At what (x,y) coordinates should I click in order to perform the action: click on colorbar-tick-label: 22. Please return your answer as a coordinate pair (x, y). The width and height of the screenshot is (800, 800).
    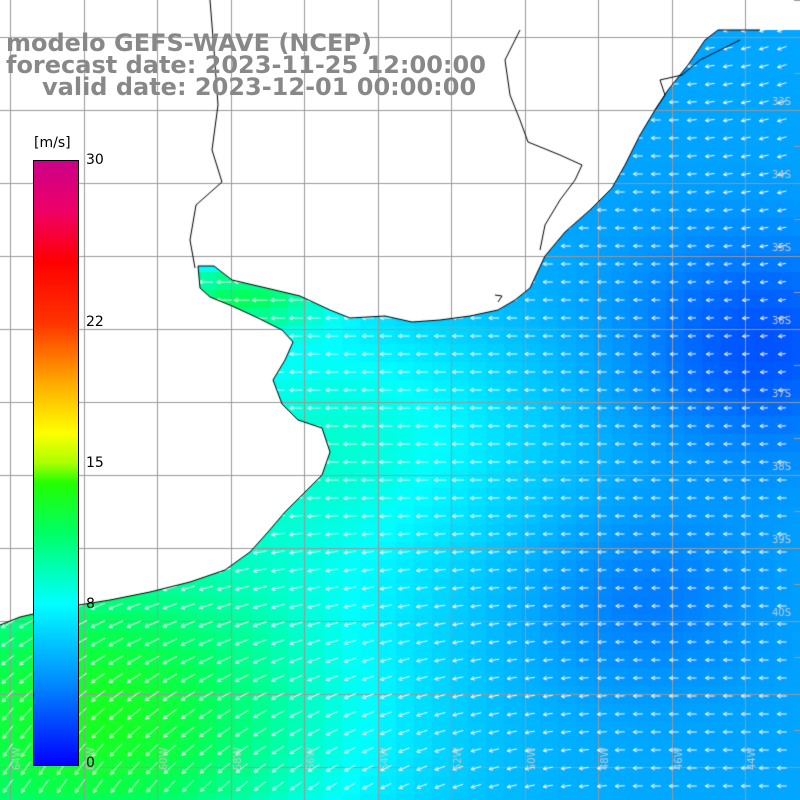
    Looking at the image, I should click on (95, 321).